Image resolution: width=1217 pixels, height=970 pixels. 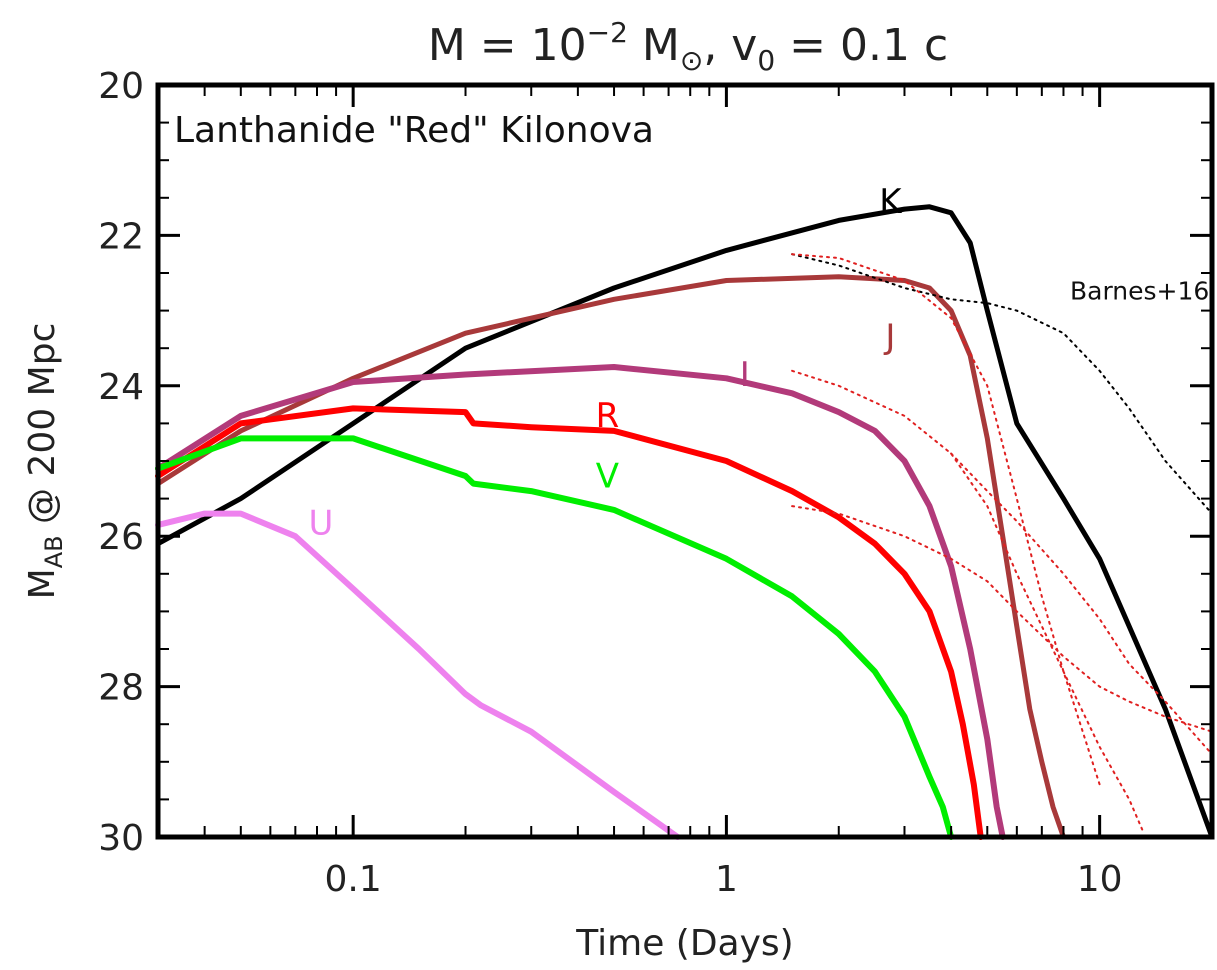 I want to click on title-part-d: = 0.1 c, so click(x=861, y=45).